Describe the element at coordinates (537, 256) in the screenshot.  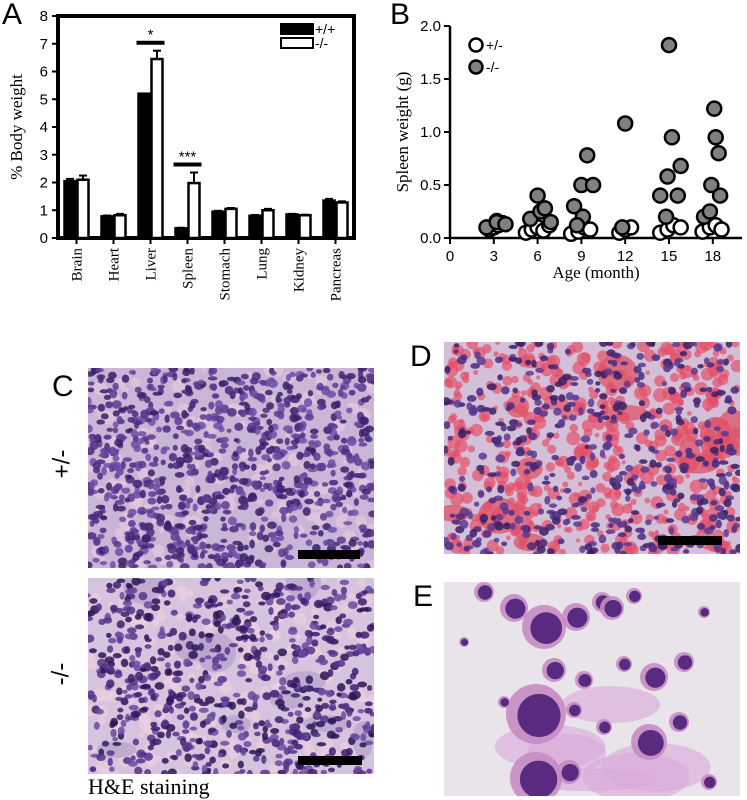
I see `x-tick-label: 6` at that location.